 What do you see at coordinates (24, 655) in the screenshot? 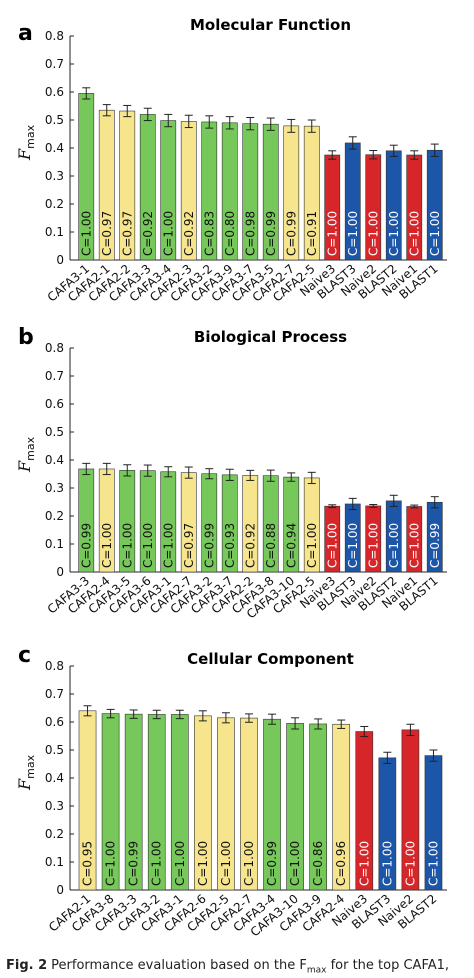
I see `panel-letter: c` at bounding box center [24, 655].